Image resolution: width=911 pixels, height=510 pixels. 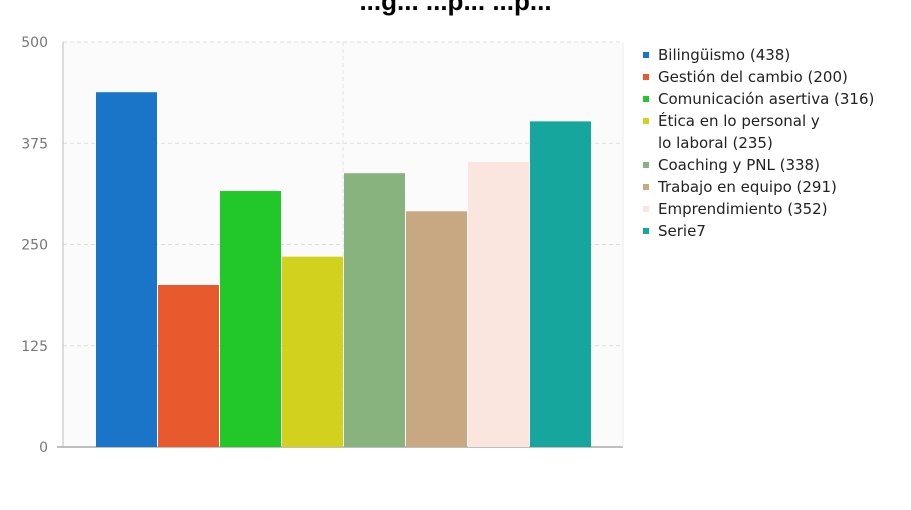 I want to click on legend-label: Trabajo en equipo (291), so click(x=747, y=187).